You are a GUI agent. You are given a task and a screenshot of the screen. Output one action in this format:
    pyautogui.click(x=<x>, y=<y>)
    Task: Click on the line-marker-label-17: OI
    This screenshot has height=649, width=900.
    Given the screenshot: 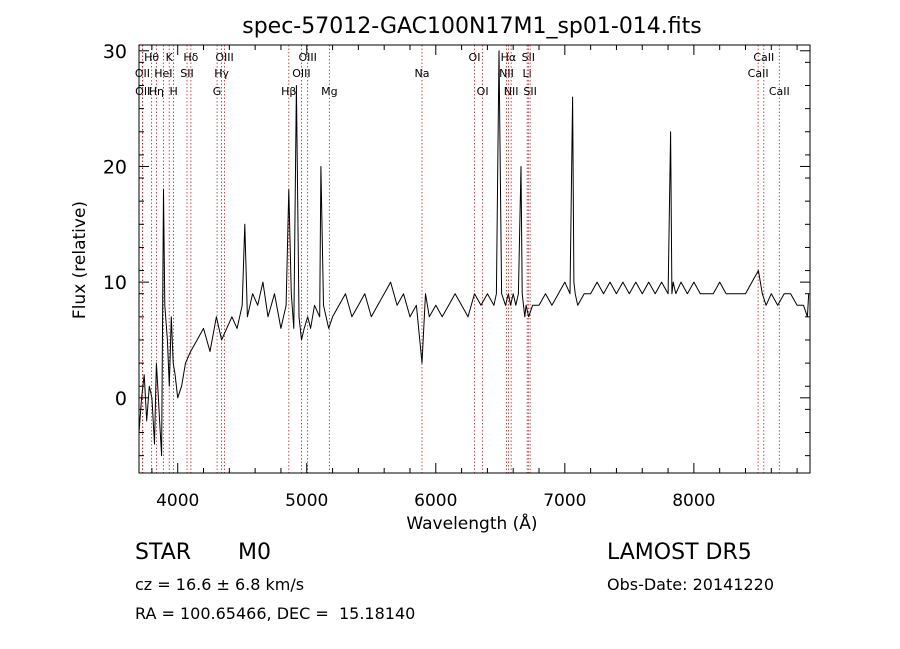 What is the action you would take?
    pyautogui.click(x=475, y=57)
    